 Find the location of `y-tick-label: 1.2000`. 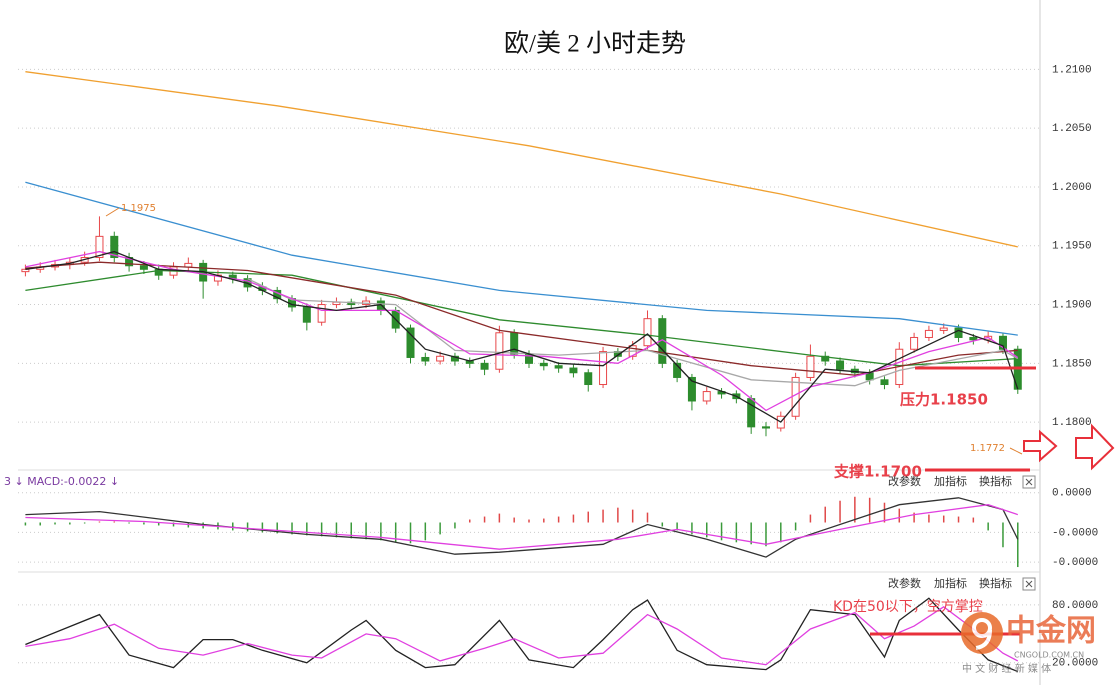

y-tick-label: 1.2000 is located at coordinates (1072, 188).